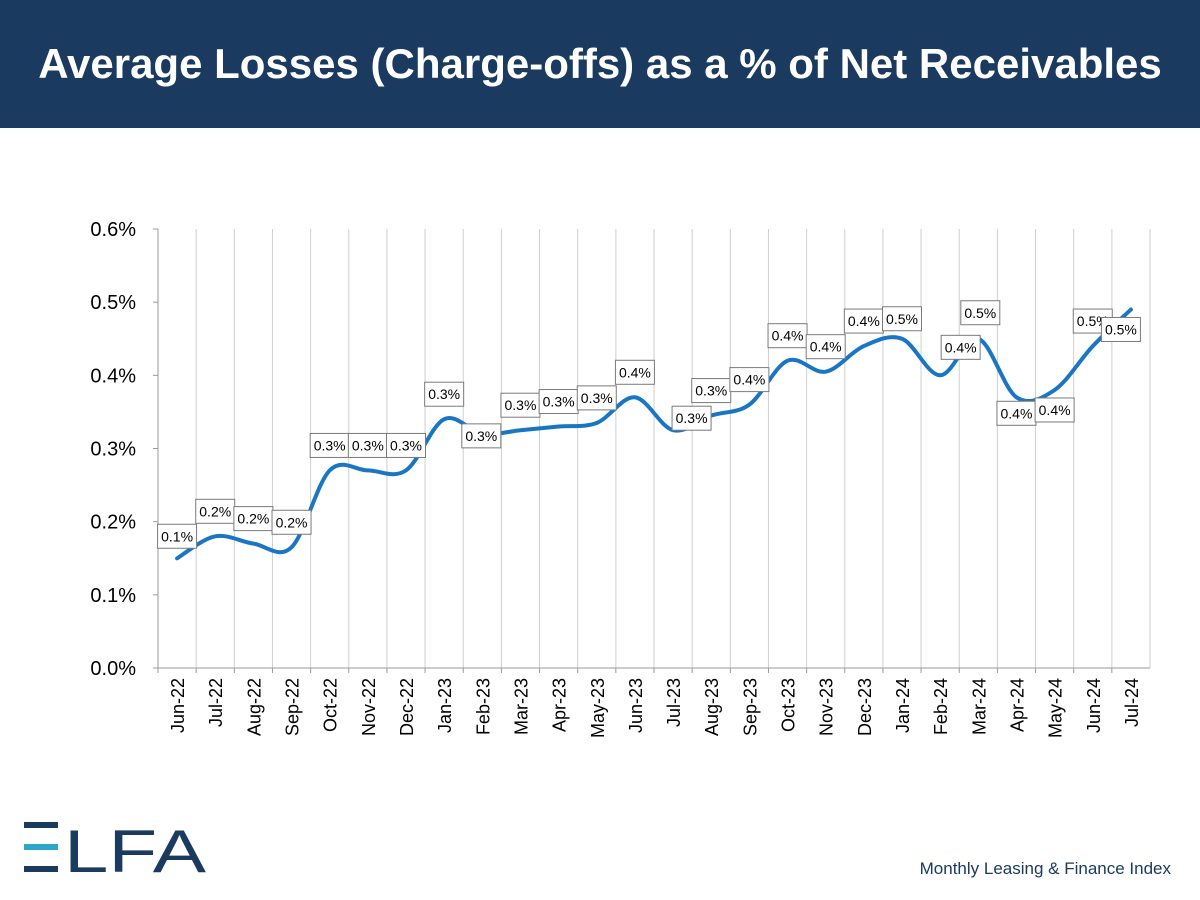 This screenshot has width=1200, height=900. I want to click on x-tick-label: May-24, so click(1056, 708).